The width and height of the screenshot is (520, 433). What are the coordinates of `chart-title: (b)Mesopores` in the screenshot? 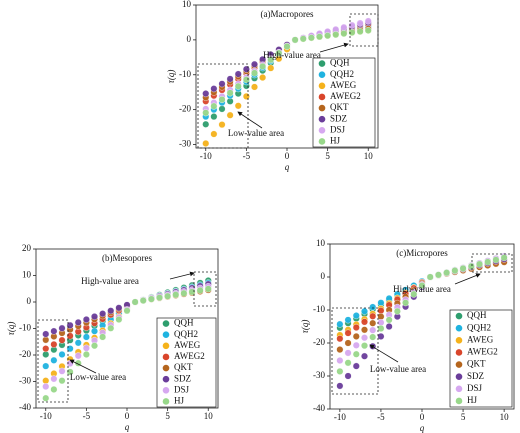 It's located at (127, 258).